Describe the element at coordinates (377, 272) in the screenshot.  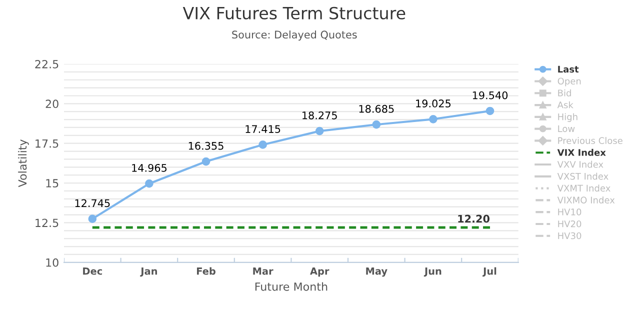
I see `x-tick-label: May` at that location.